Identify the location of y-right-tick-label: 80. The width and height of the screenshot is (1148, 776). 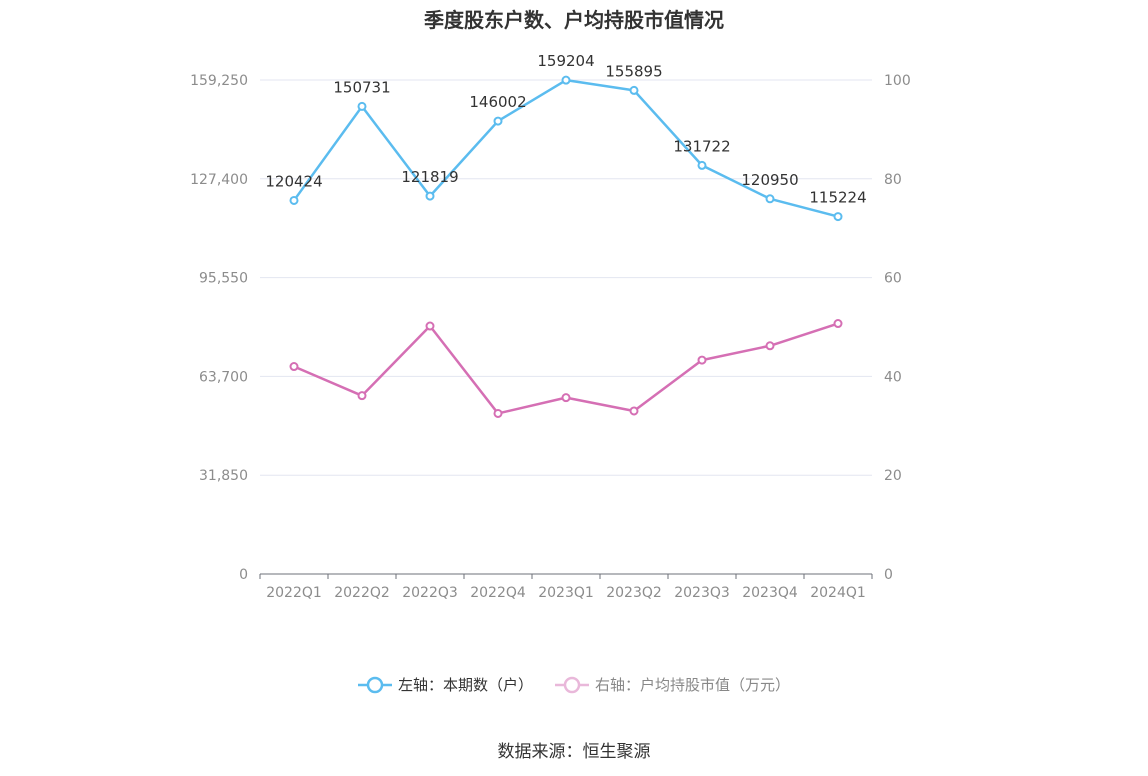
(893, 180).